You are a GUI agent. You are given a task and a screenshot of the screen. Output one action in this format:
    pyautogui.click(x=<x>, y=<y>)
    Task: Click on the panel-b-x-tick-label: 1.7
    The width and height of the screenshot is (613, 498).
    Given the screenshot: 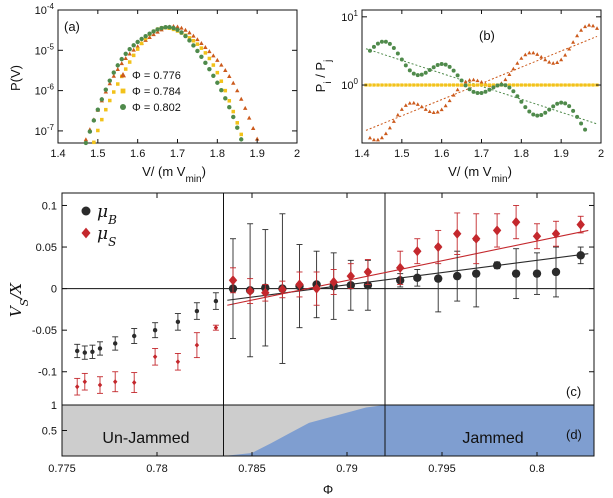 What is the action you would take?
    pyautogui.click(x=481, y=154)
    